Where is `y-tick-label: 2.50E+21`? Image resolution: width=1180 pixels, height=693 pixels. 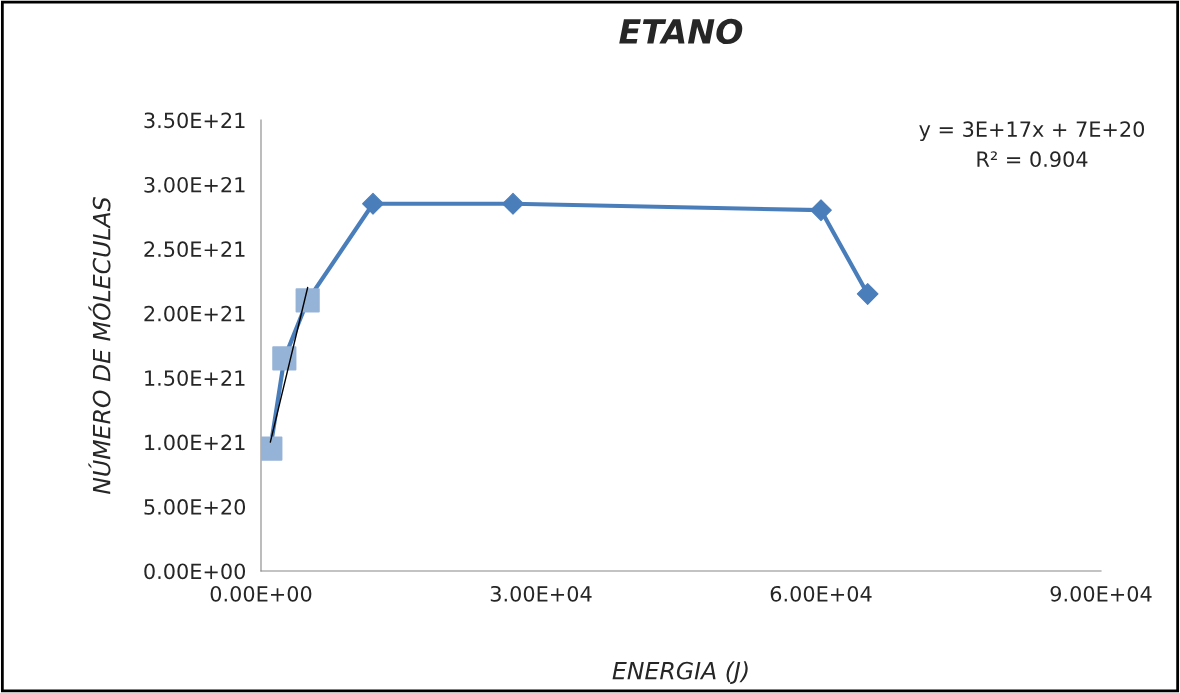 y-tick-label: 2.50E+21 is located at coordinates (194, 249).